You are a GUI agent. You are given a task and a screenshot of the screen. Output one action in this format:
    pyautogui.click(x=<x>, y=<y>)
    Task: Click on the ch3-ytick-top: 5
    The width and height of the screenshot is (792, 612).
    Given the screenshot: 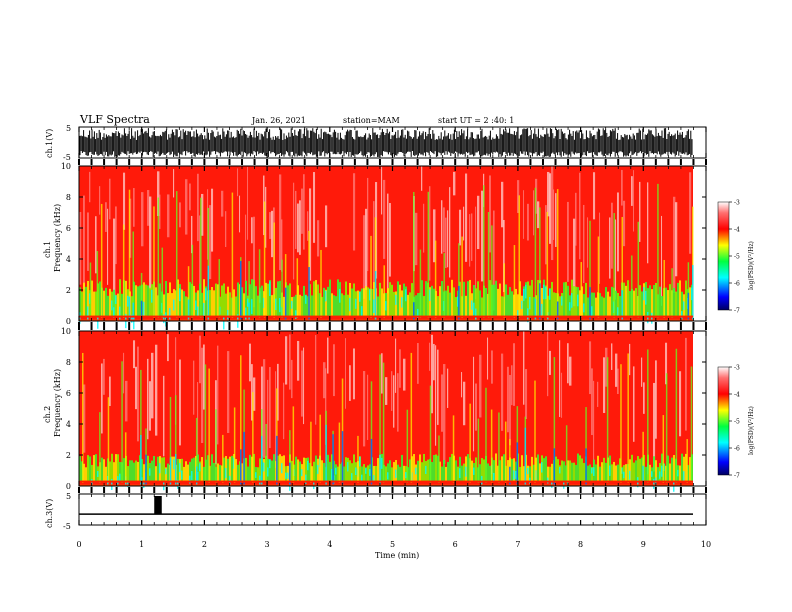 What is the action you would take?
    pyautogui.click(x=68, y=496)
    